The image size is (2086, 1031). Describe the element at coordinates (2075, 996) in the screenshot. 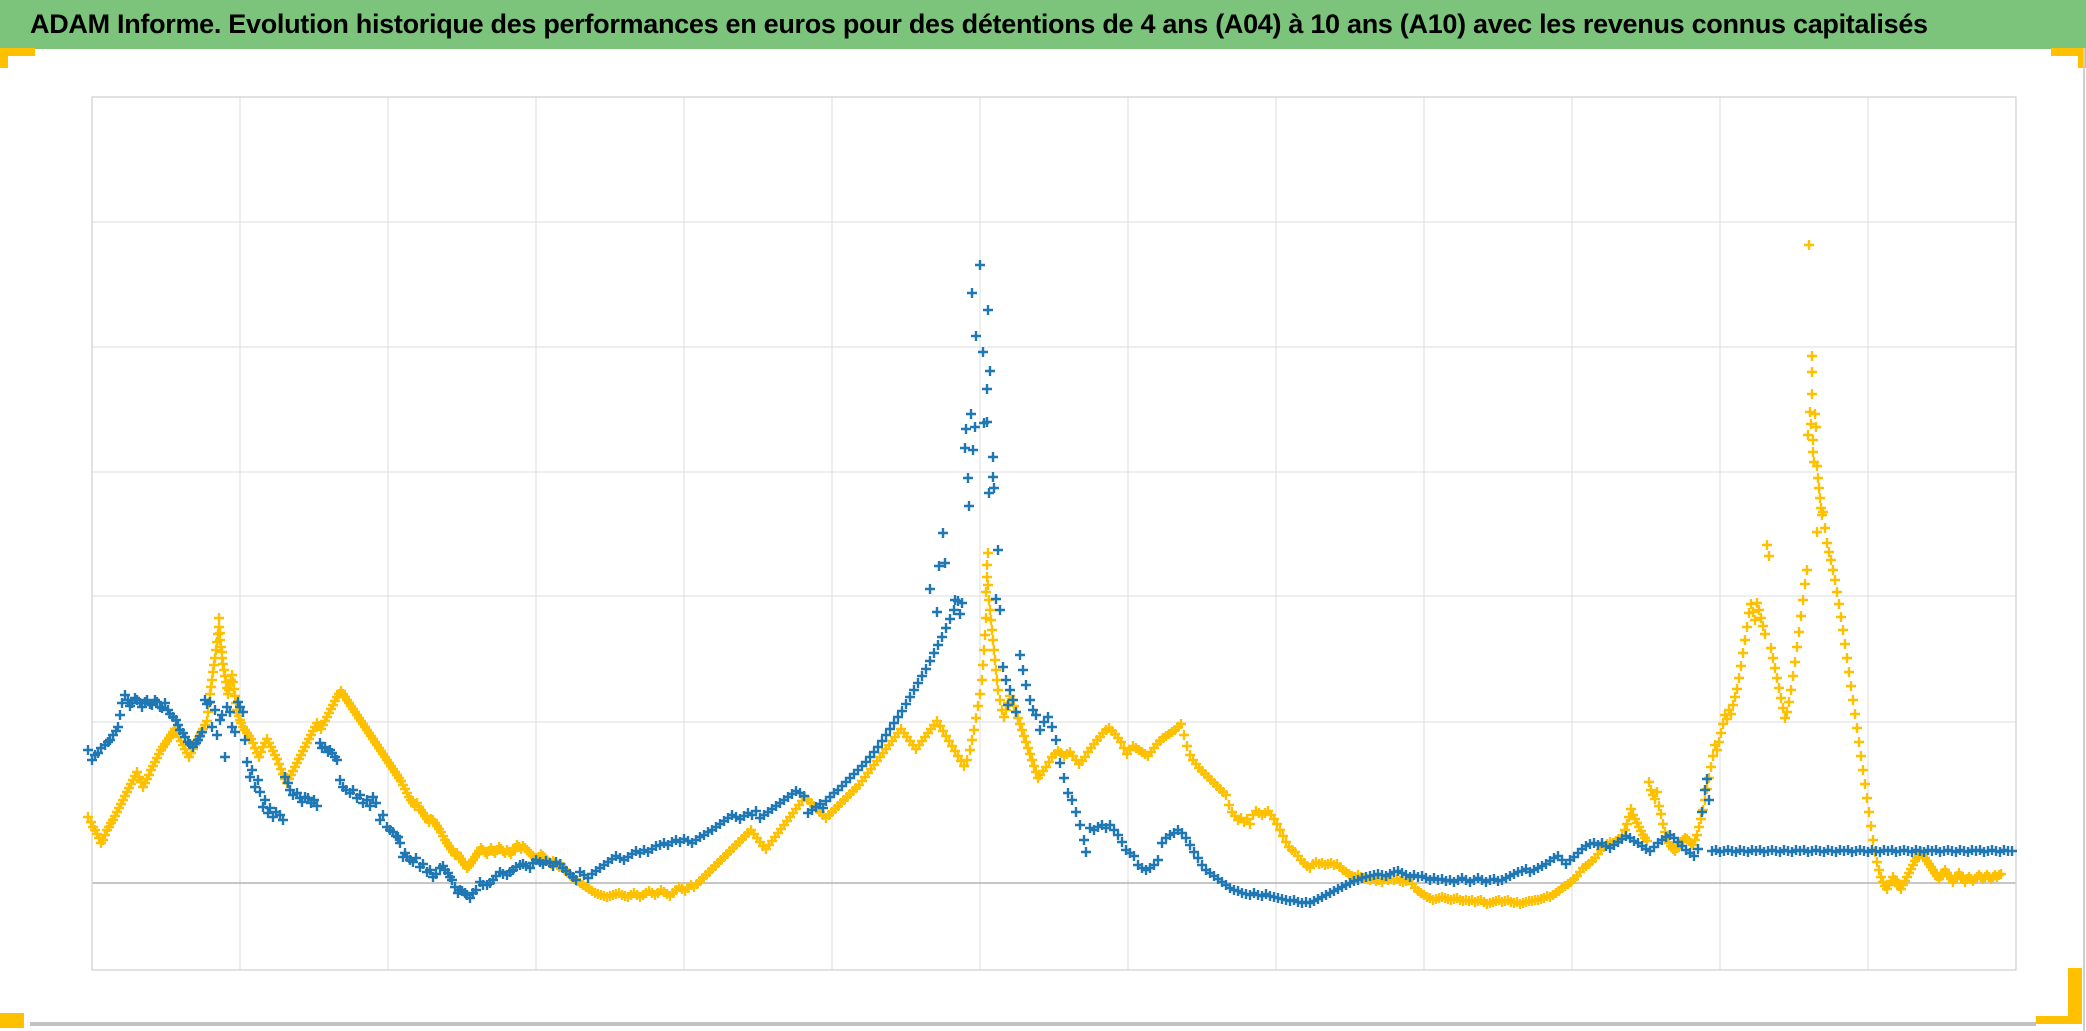

I see `corner-accent-bottom-right-v` at that location.